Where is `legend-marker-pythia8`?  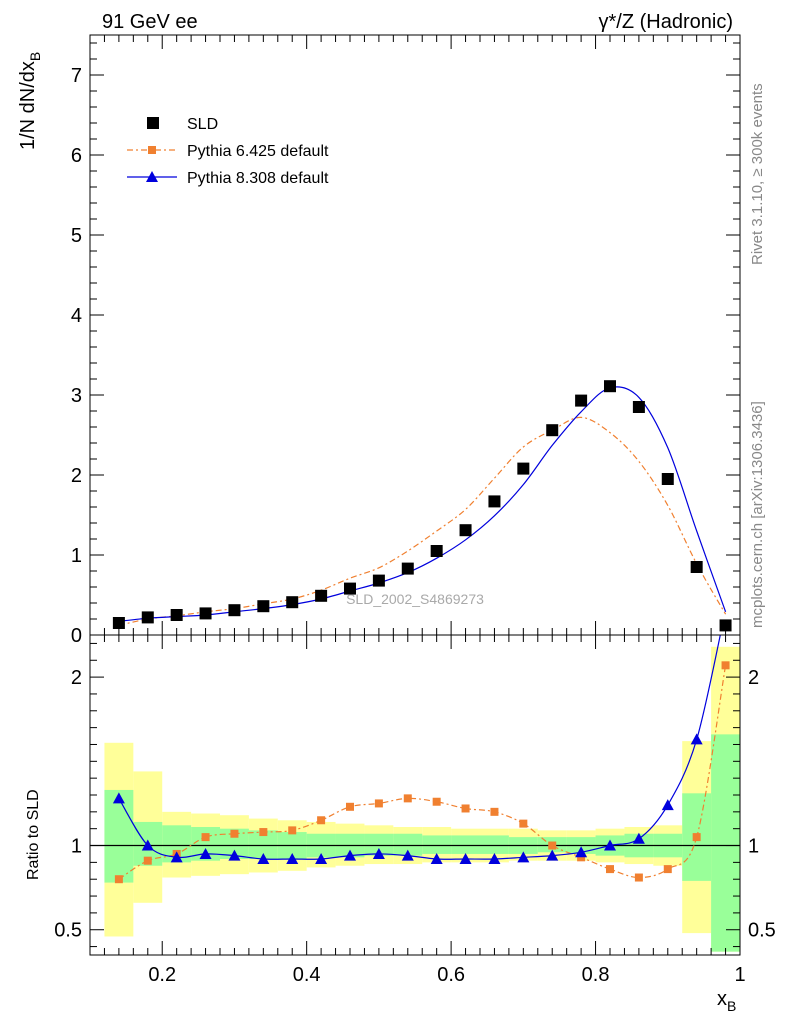 legend-marker-pythia8 is located at coordinates (152, 176).